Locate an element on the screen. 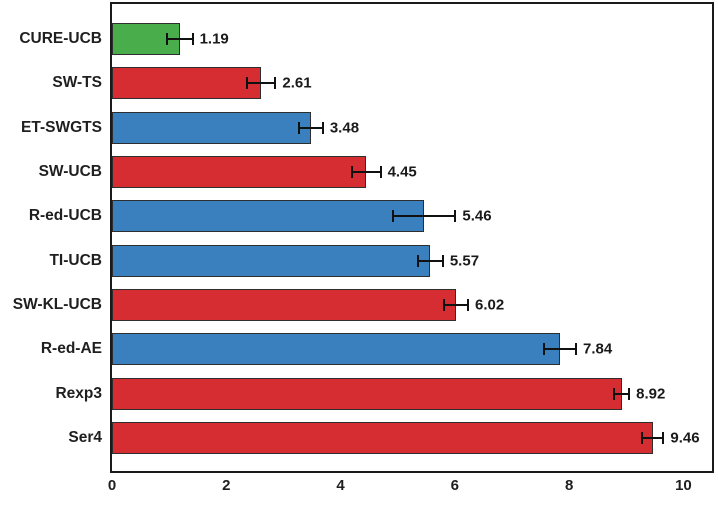 The width and height of the screenshot is (718, 508). y-axis-label: Rexp3 is located at coordinates (78, 393).